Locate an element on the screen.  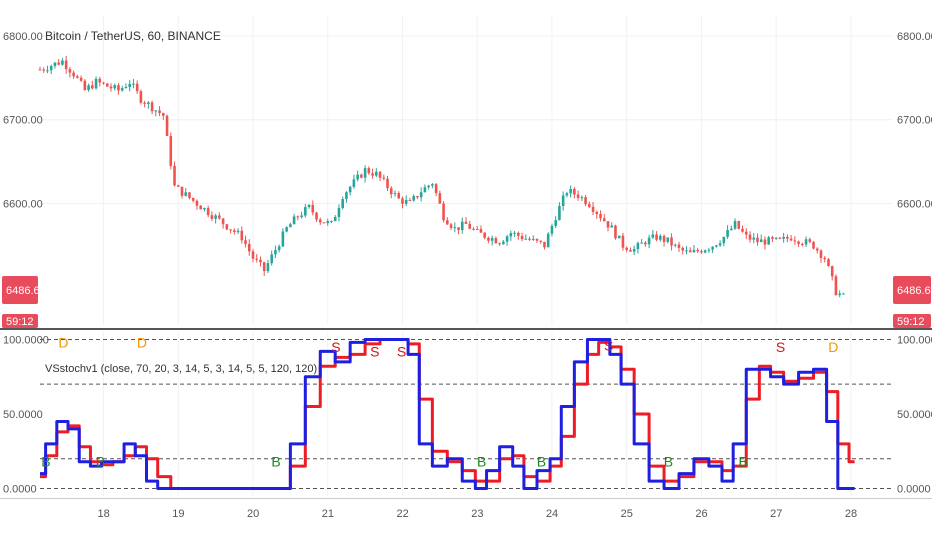
time-tick-label: 19 is located at coordinates (178, 514).